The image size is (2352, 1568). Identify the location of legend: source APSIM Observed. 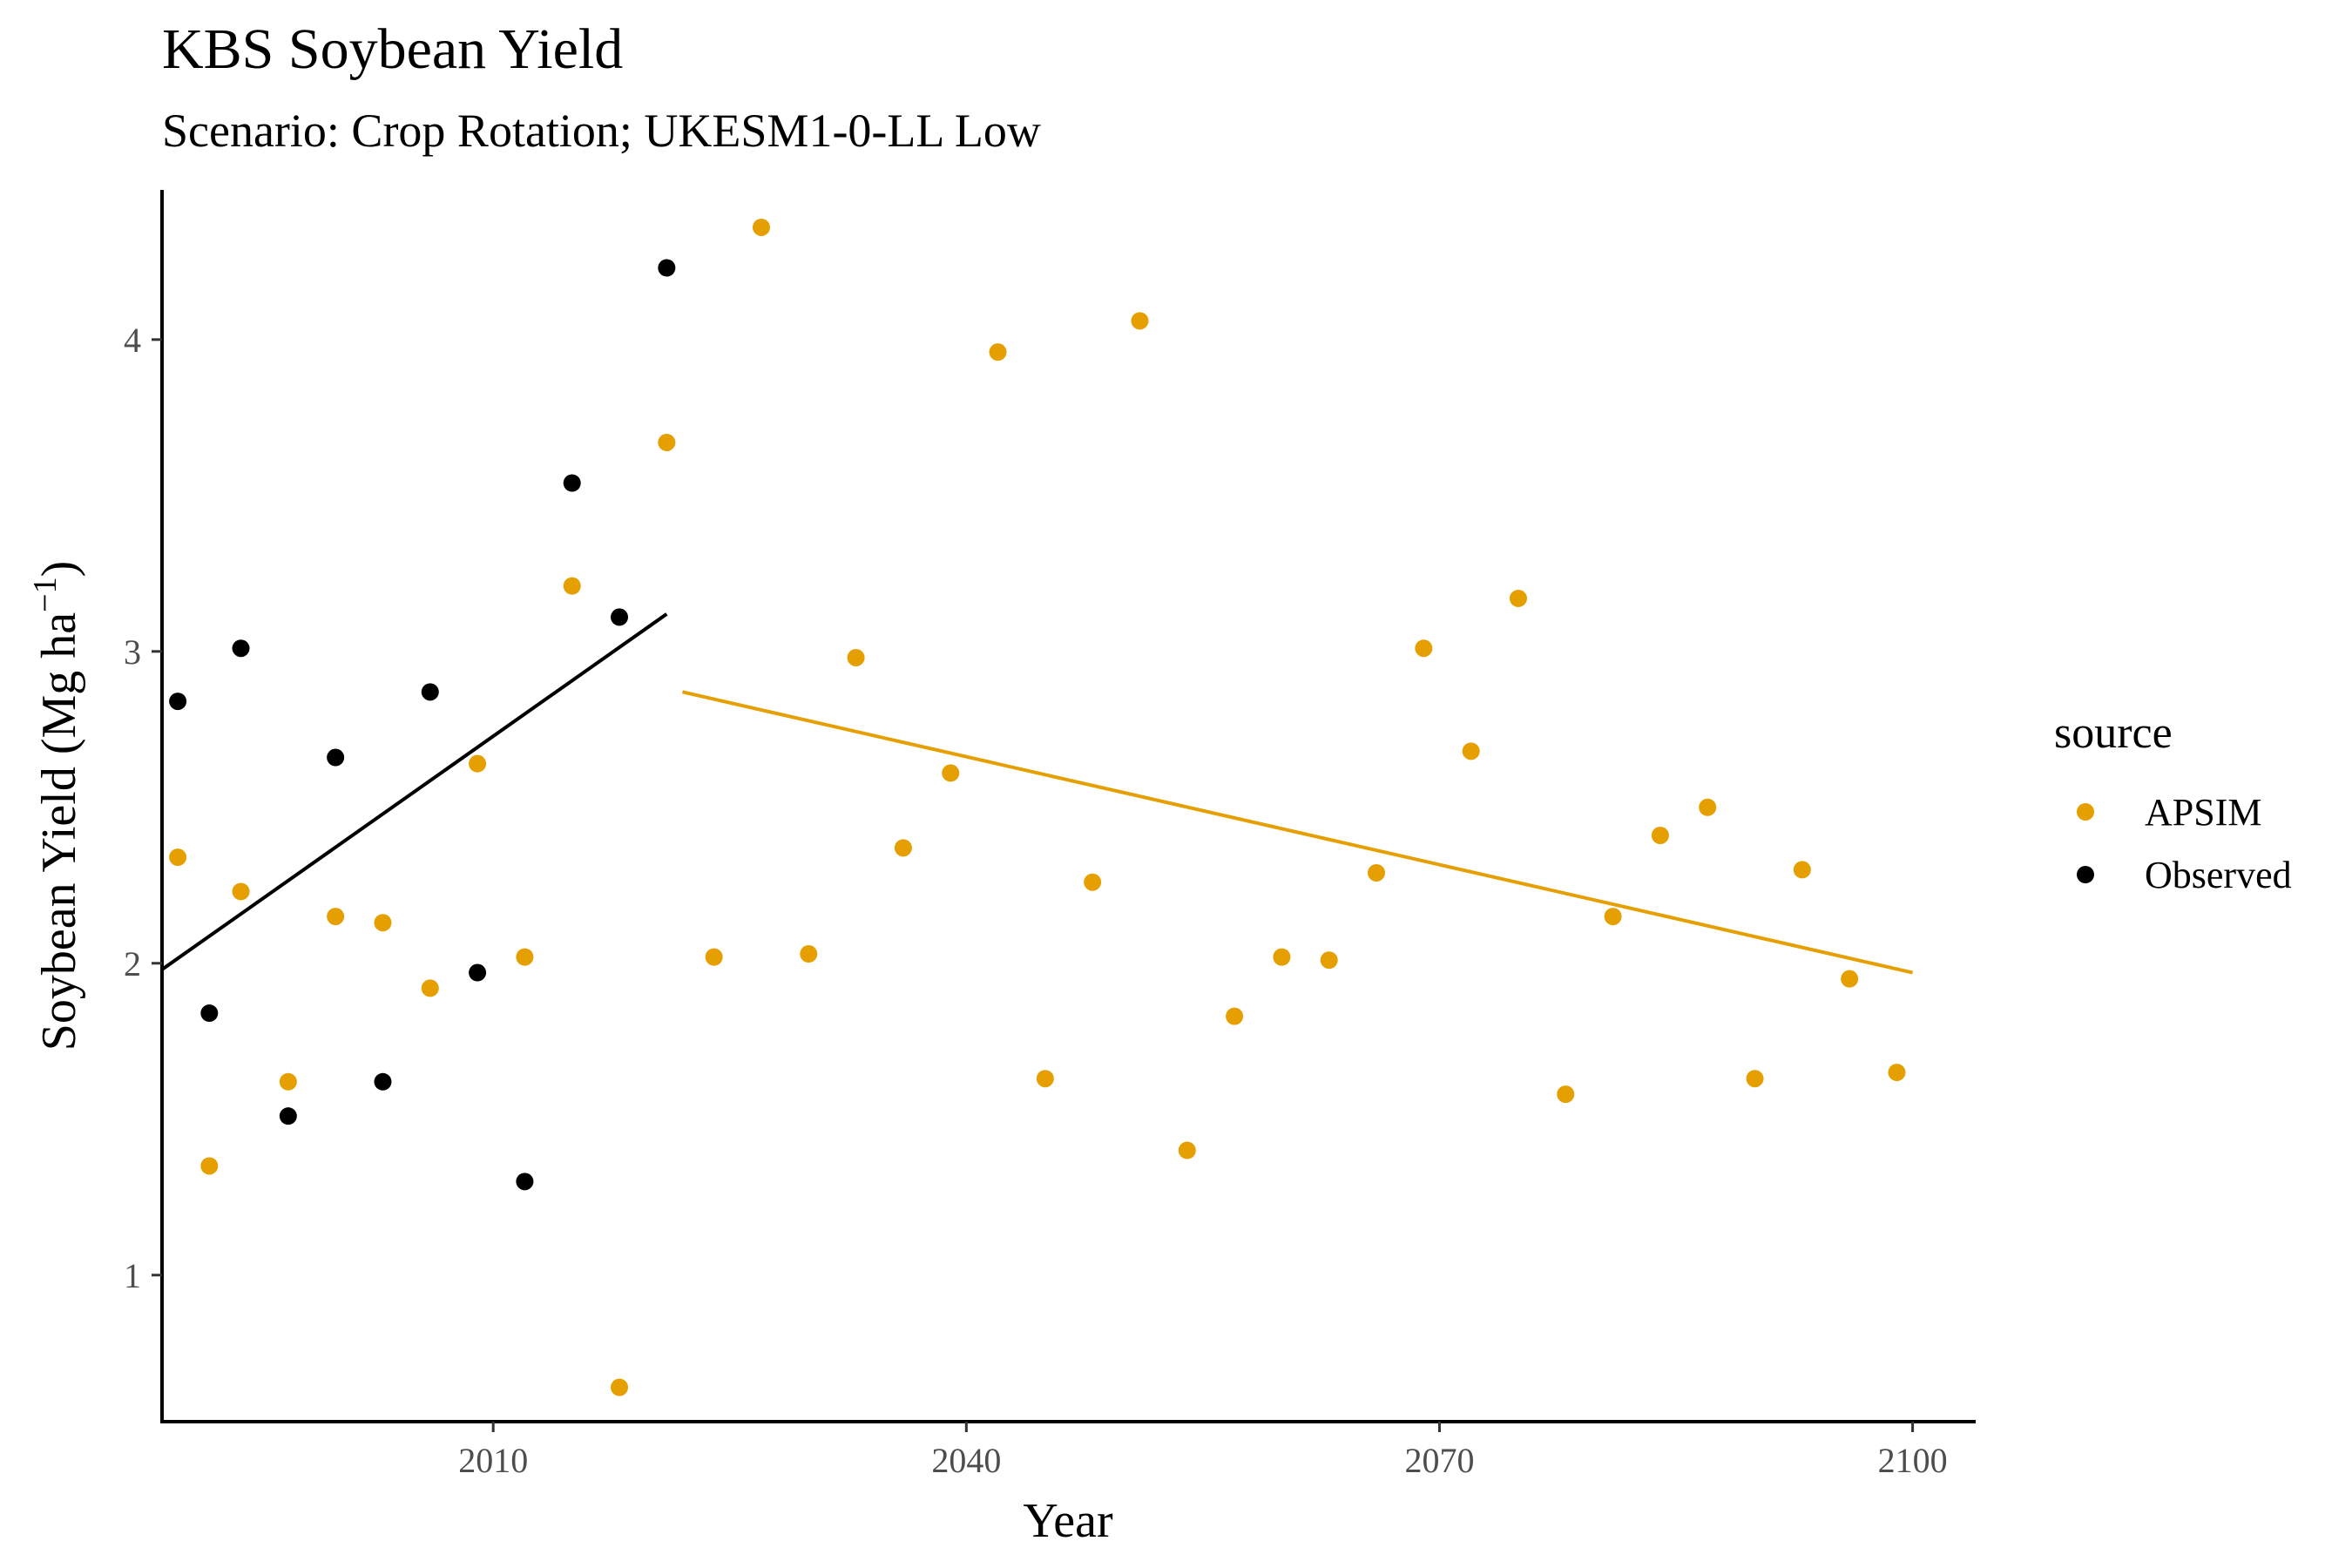
(2173, 802).